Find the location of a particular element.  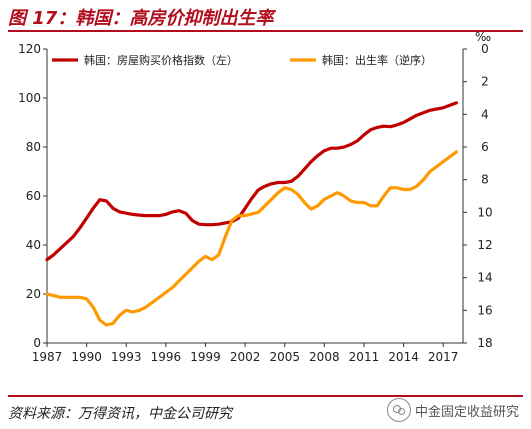

watermark: 中金固定收益研究 is located at coordinates (452, 410).